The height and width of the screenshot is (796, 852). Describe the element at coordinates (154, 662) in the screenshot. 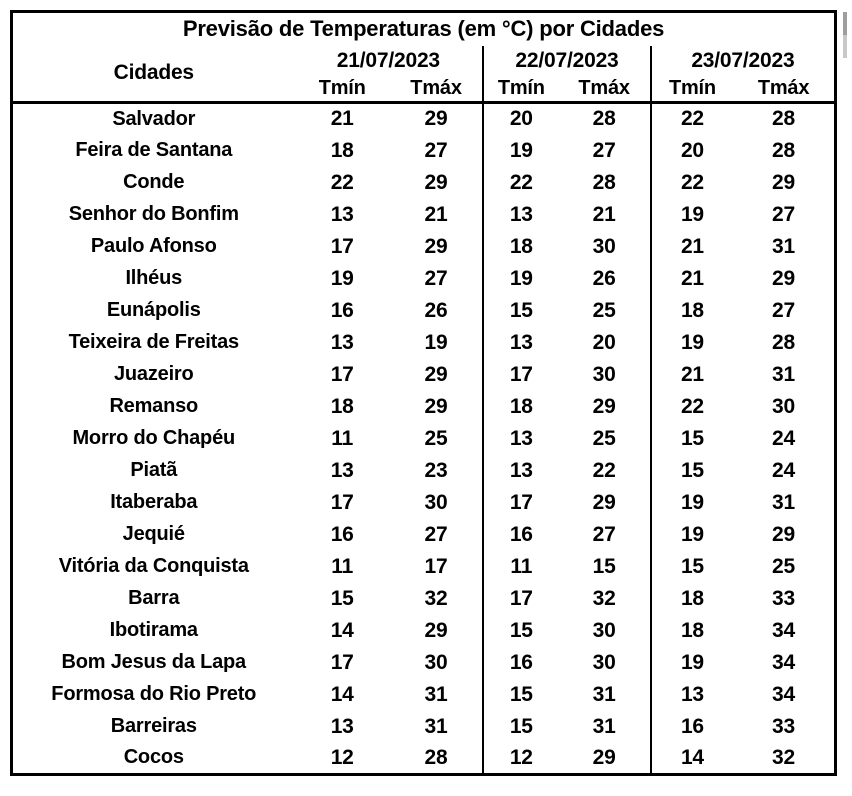

I see `city-cell: Bom Jesus da Lapa` at that location.